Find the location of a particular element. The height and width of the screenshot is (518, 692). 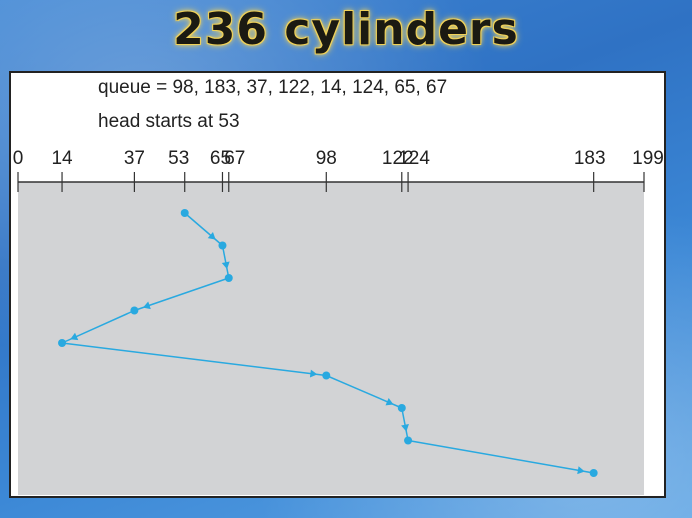

tick-label-53: 53 is located at coordinates (178, 158).